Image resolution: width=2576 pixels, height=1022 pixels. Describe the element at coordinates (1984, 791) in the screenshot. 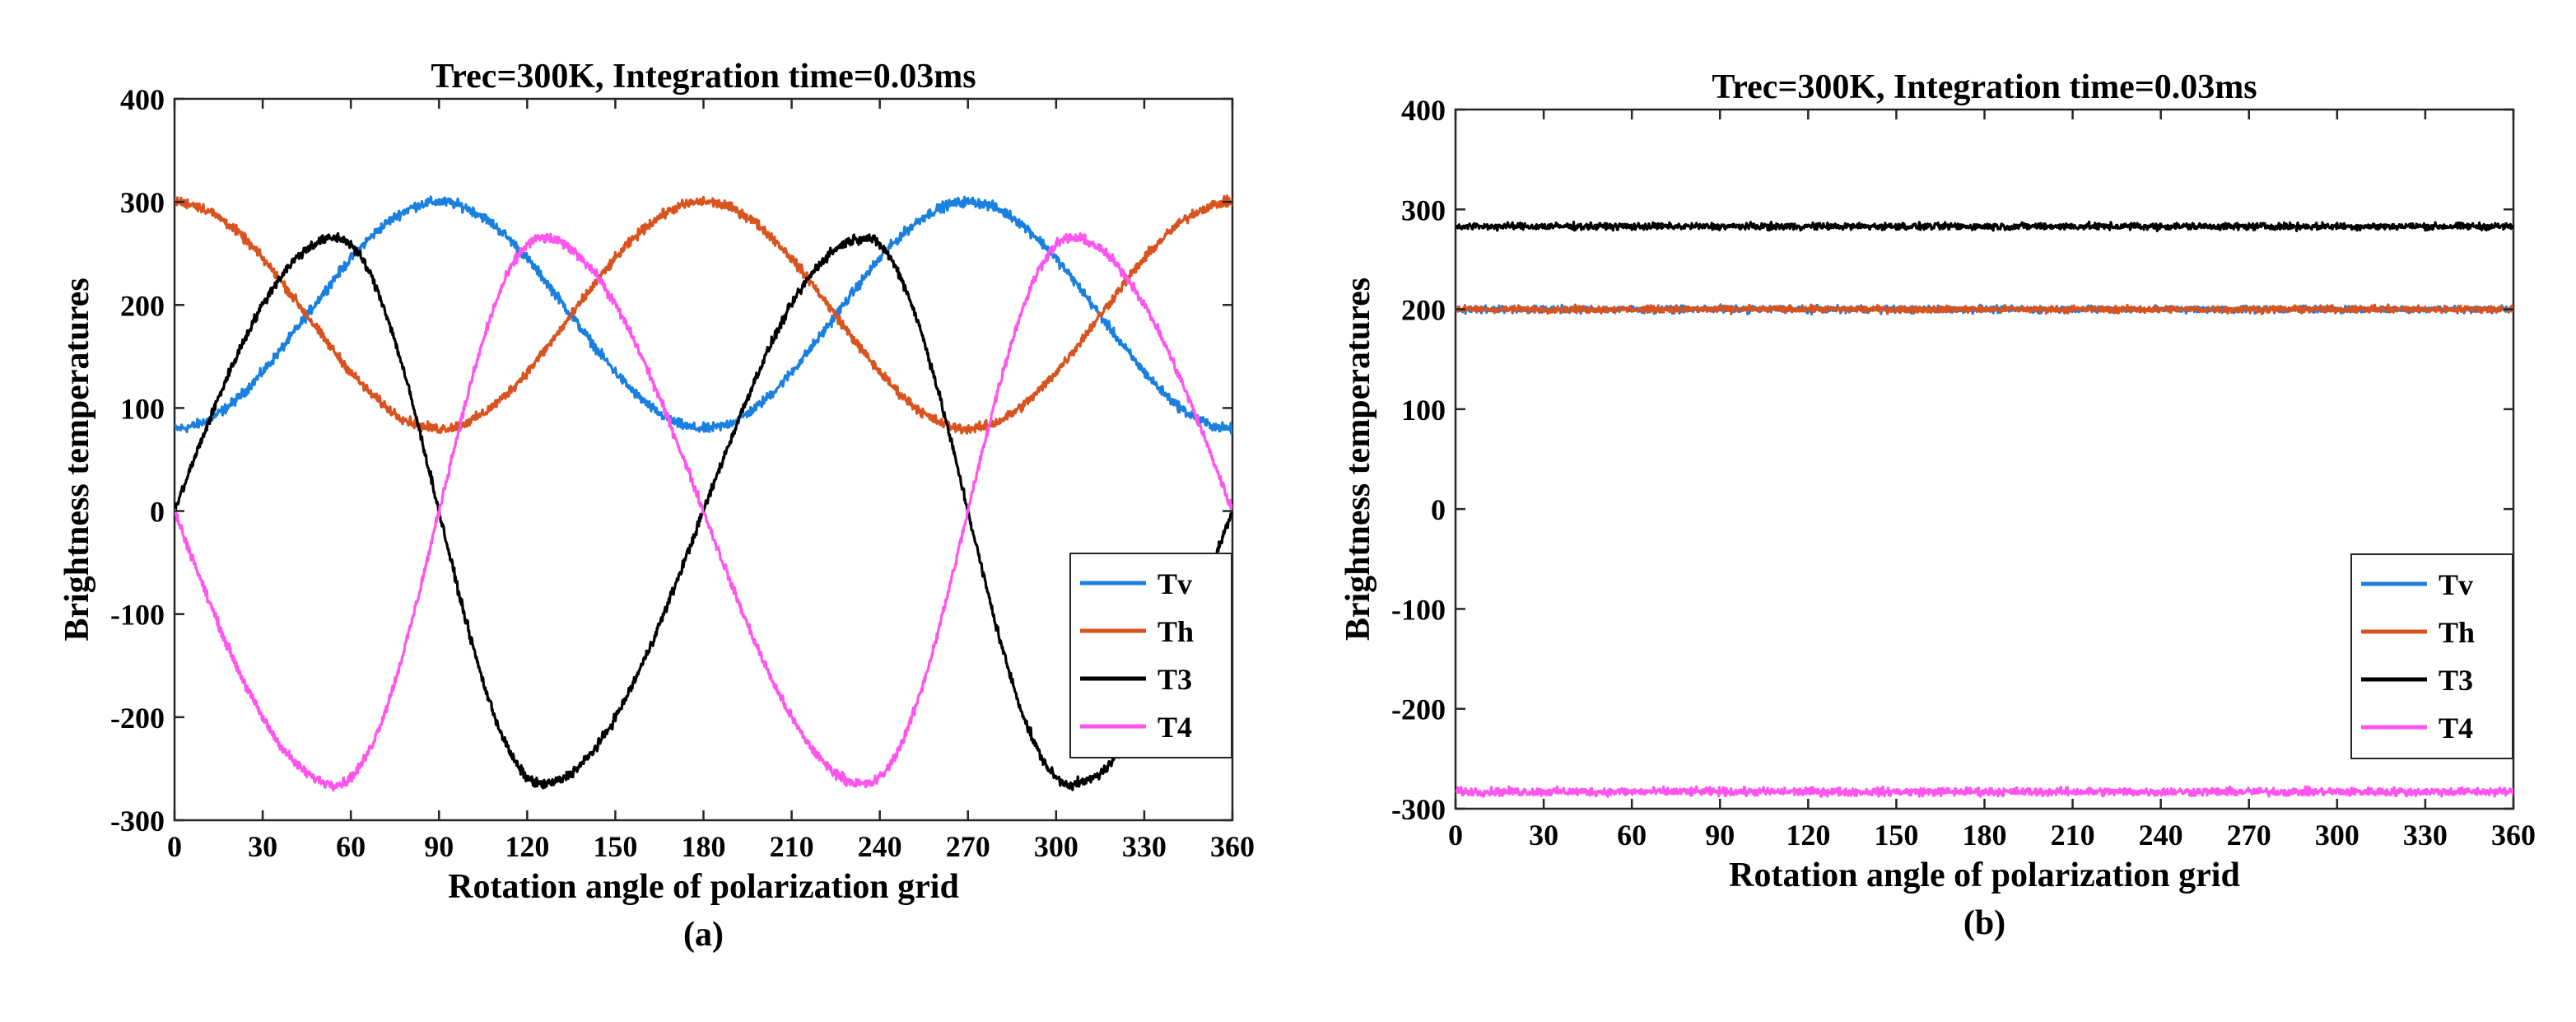

I see `series-line-t4` at that location.